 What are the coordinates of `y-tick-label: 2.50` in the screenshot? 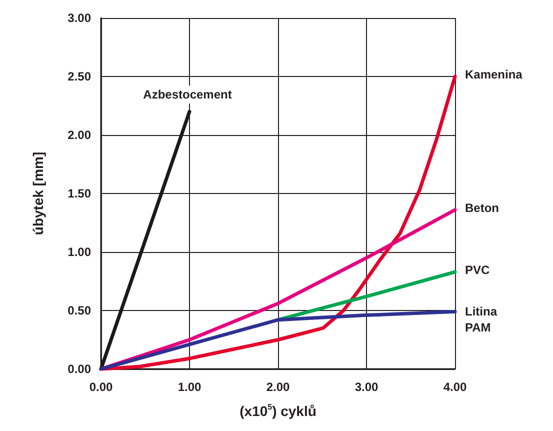 It's located at (80, 77).